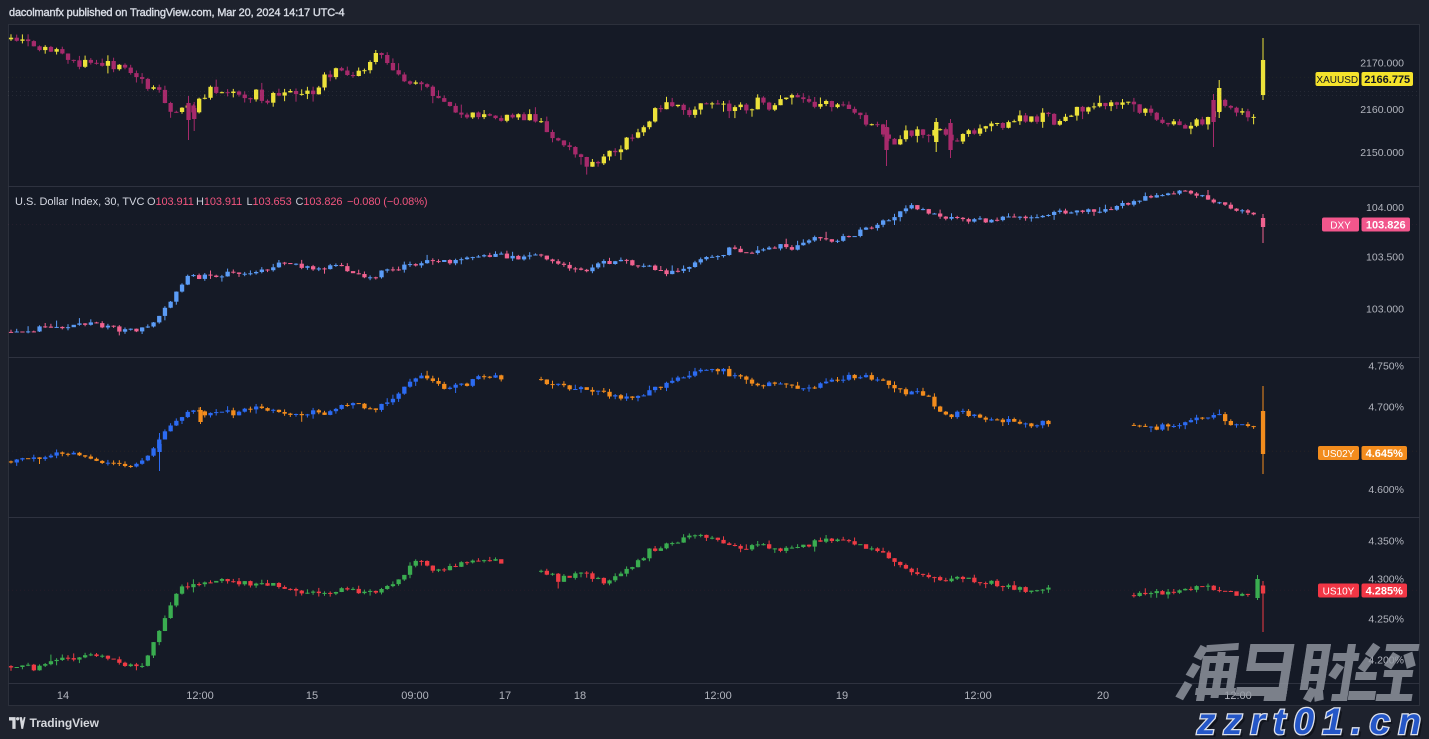  What do you see at coordinates (1337, 80) in the screenshot?
I see `svg-text: XAUUSD` at bounding box center [1337, 80].